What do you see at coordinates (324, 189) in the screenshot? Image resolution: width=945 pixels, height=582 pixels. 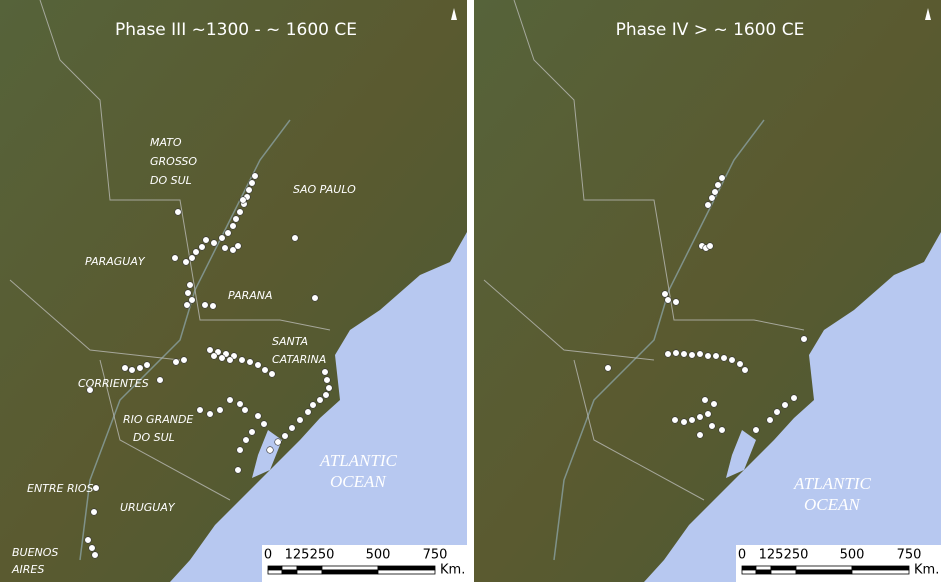 I see `region-label: SAO PAULO` at bounding box center [324, 189].